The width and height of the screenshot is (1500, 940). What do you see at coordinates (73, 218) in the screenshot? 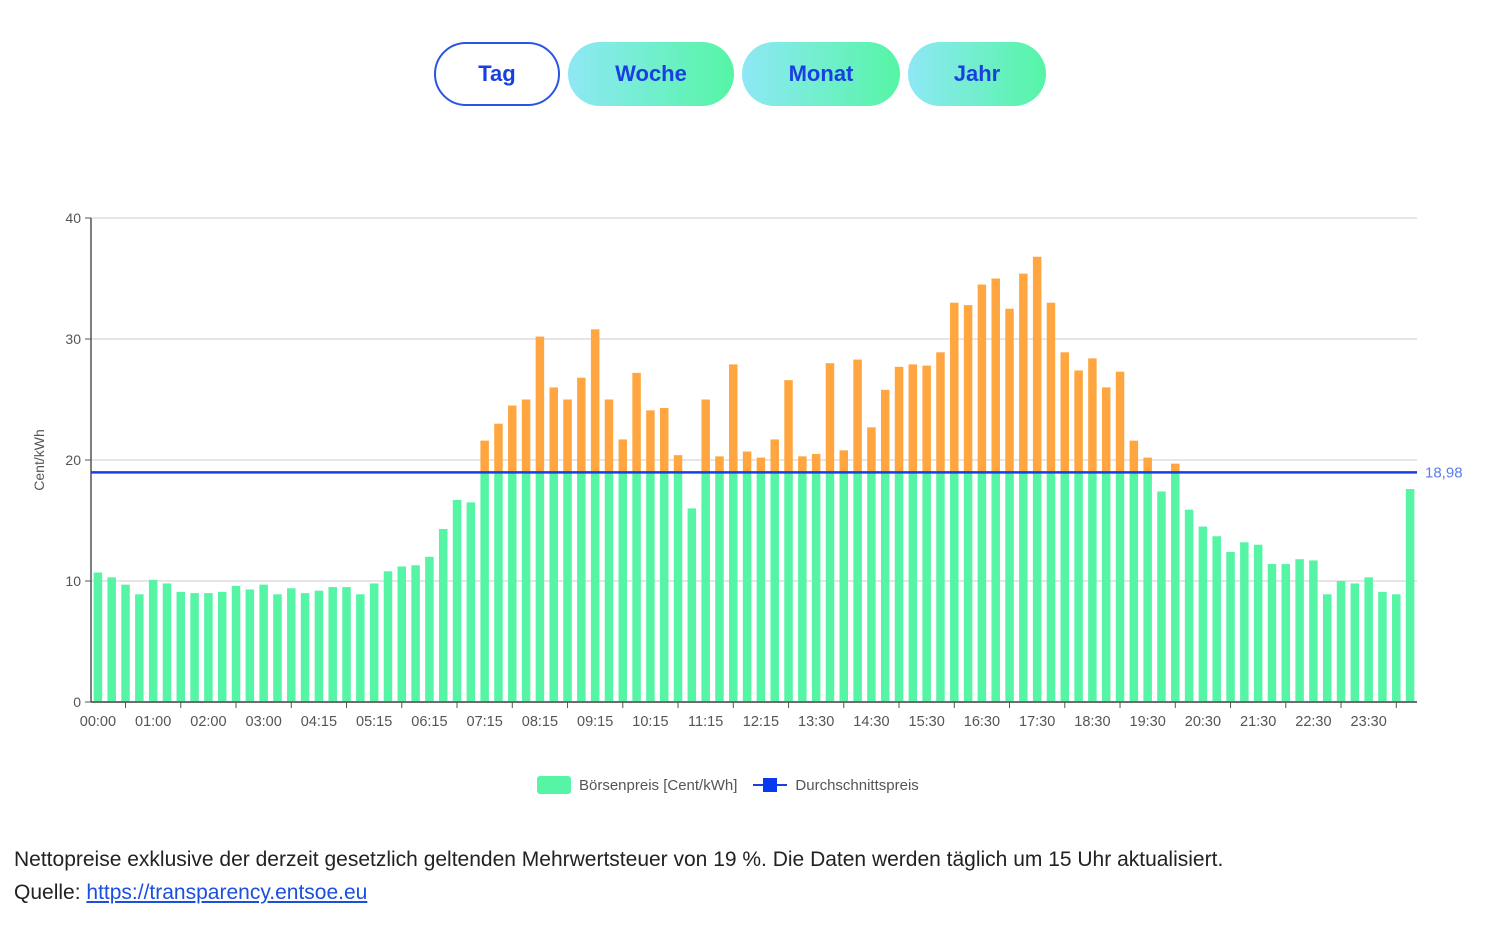
I see `y-tick-label: 40` at bounding box center [73, 218].